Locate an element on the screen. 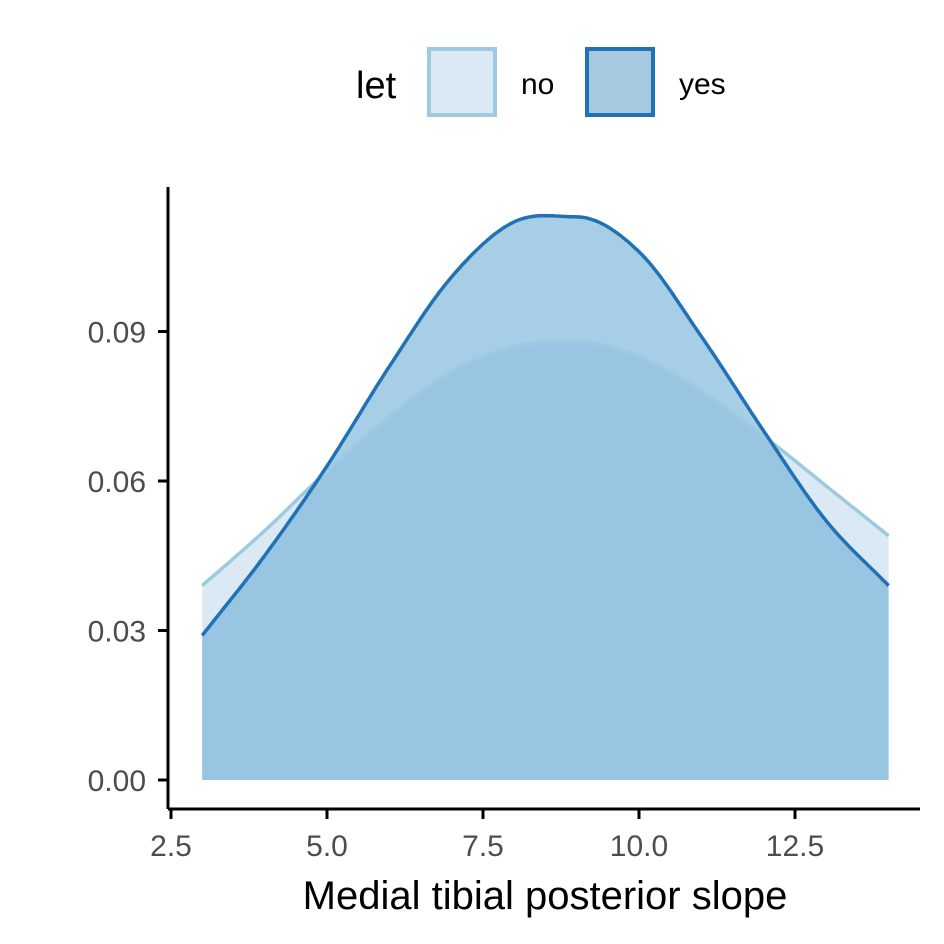  y-axis-ticks: 0.00 0.03 0.06 0.09 is located at coordinates (128, 557).